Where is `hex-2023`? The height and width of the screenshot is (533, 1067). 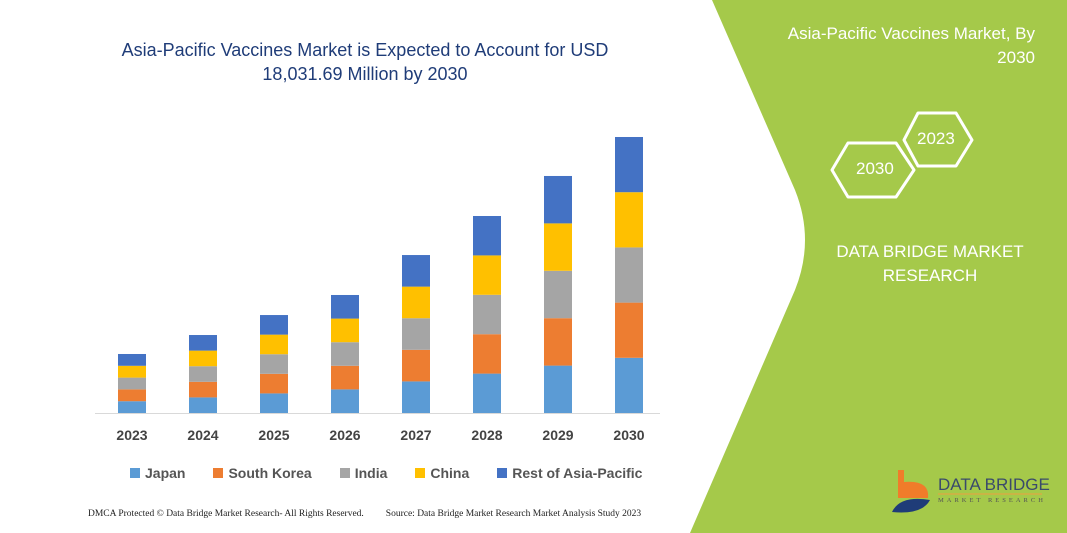 hex-2023 is located at coordinates (938, 139).